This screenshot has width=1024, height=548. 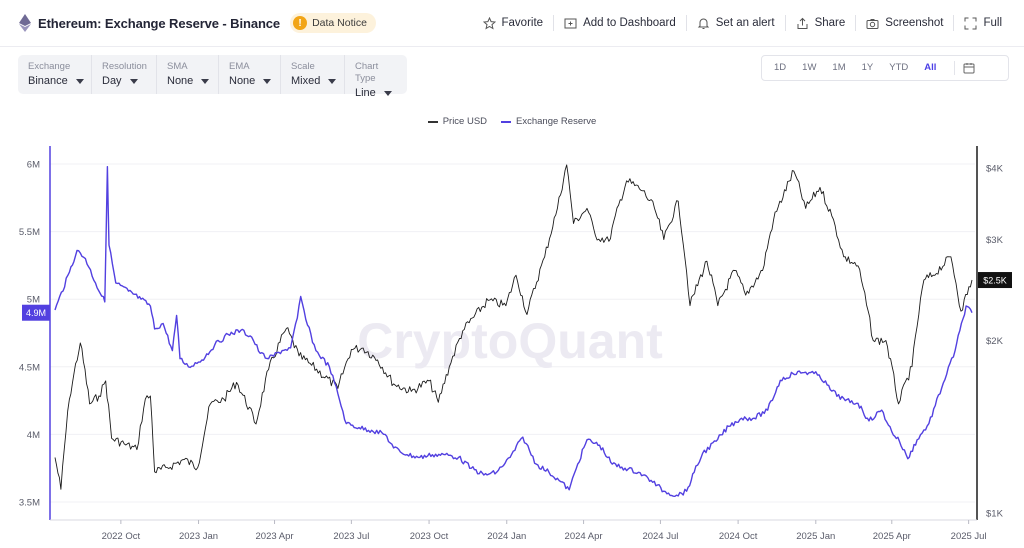 I want to click on left-axis-tick-label: 6M, so click(x=33, y=165).